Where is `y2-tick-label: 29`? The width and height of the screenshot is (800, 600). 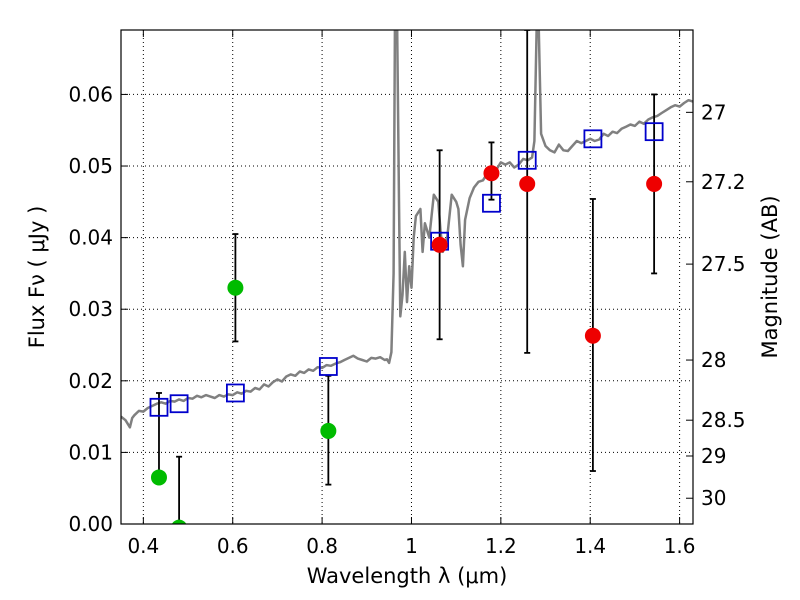
y2-tick-label: 29 is located at coordinates (713, 456).